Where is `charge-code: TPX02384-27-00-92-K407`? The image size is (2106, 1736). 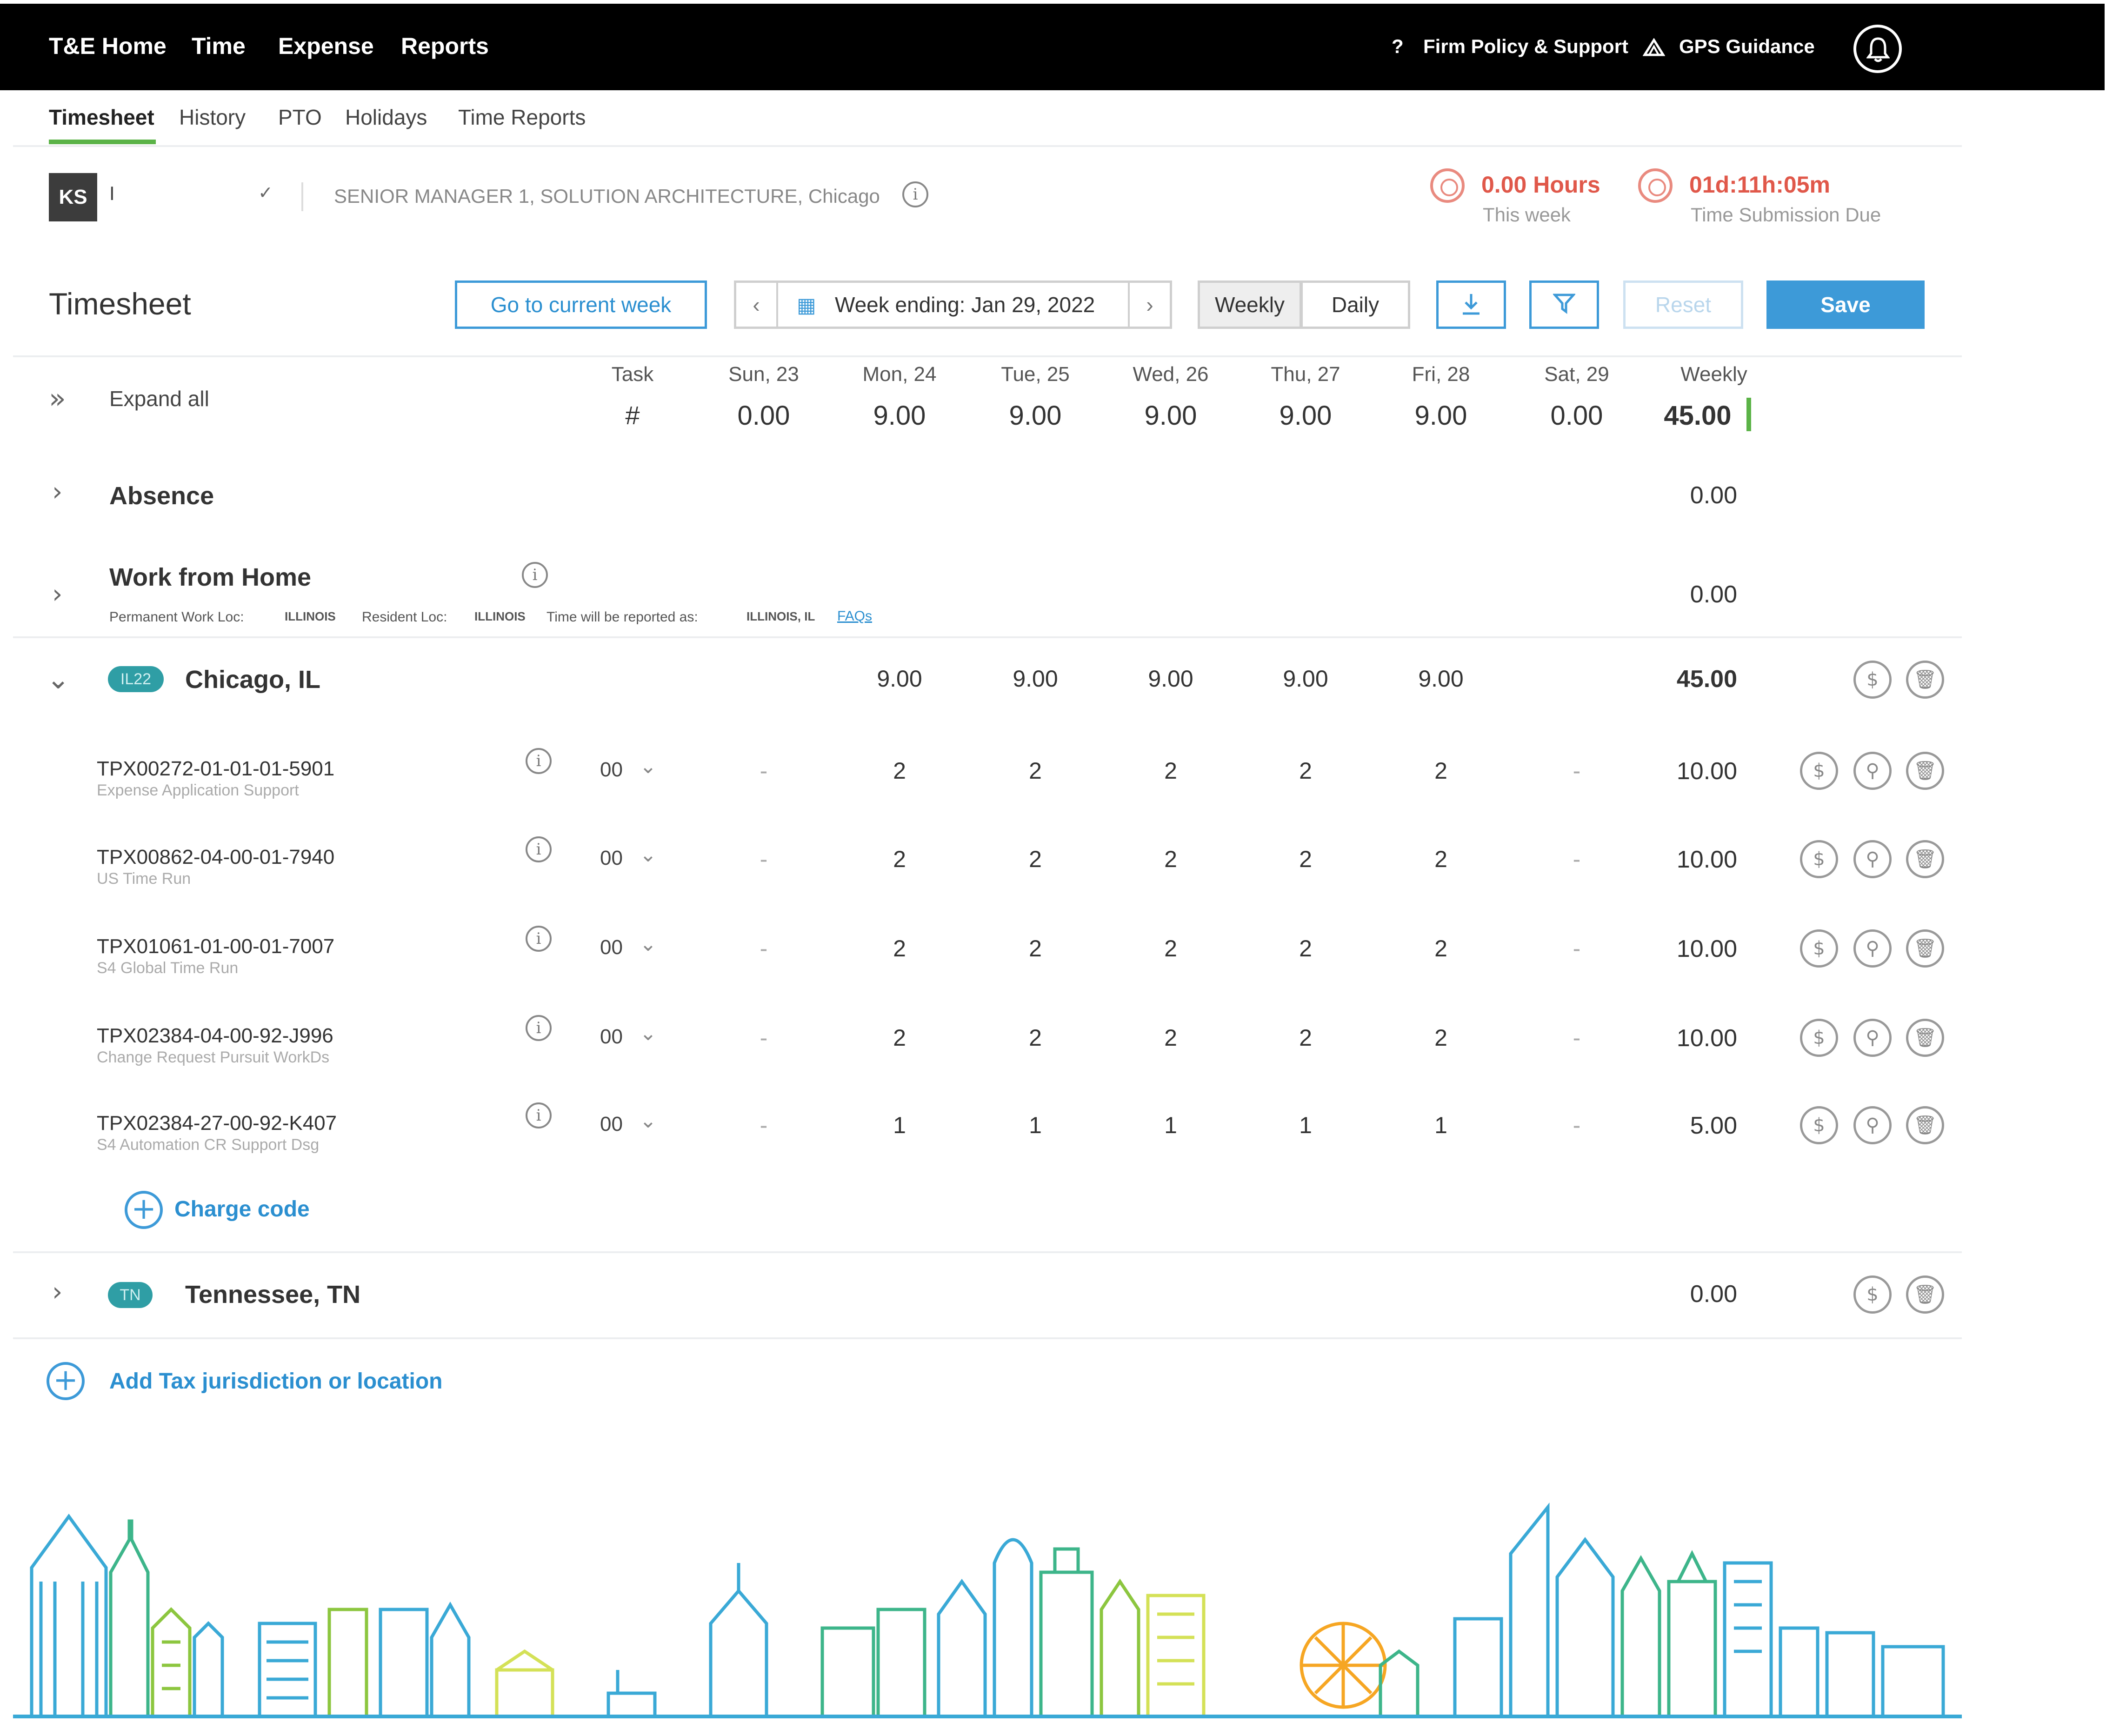 charge-code: TPX02384-27-00-92-K407 is located at coordinates (217, 1123).